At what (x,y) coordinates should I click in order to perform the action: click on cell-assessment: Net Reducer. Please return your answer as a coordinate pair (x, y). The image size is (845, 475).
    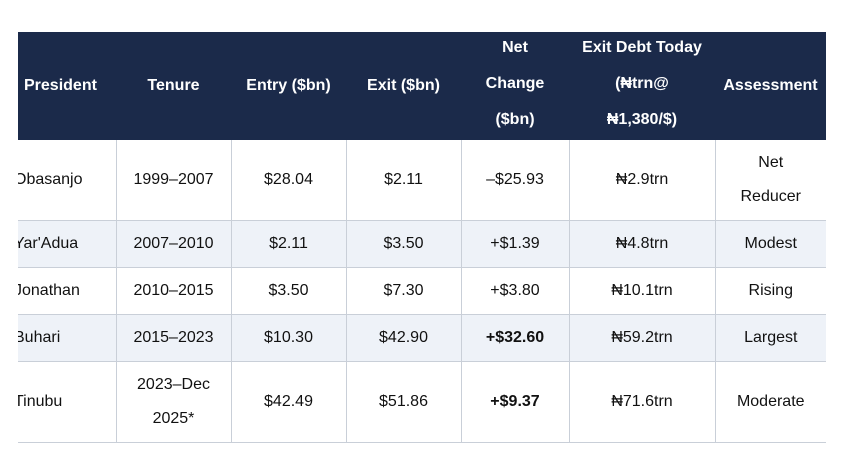
    Looking at the image, I should click on (770, 180).